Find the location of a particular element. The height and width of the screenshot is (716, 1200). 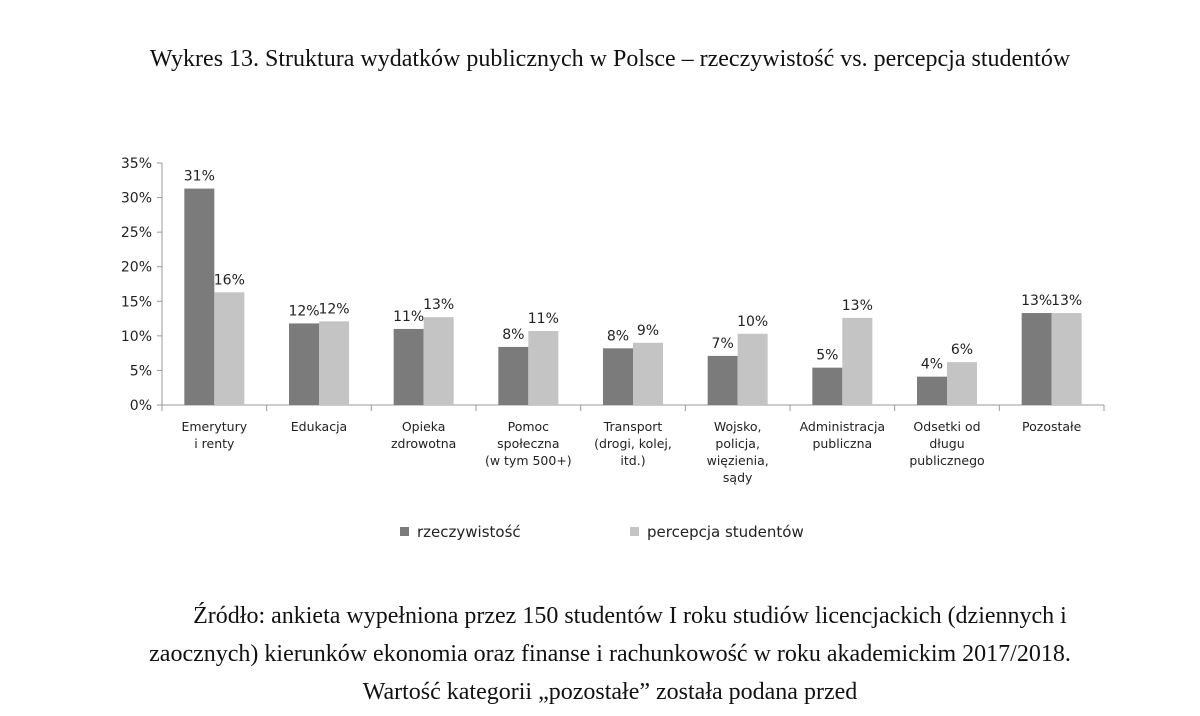

x-category-label-line: (drogi, kolej, is located at coordinates (633, 443).